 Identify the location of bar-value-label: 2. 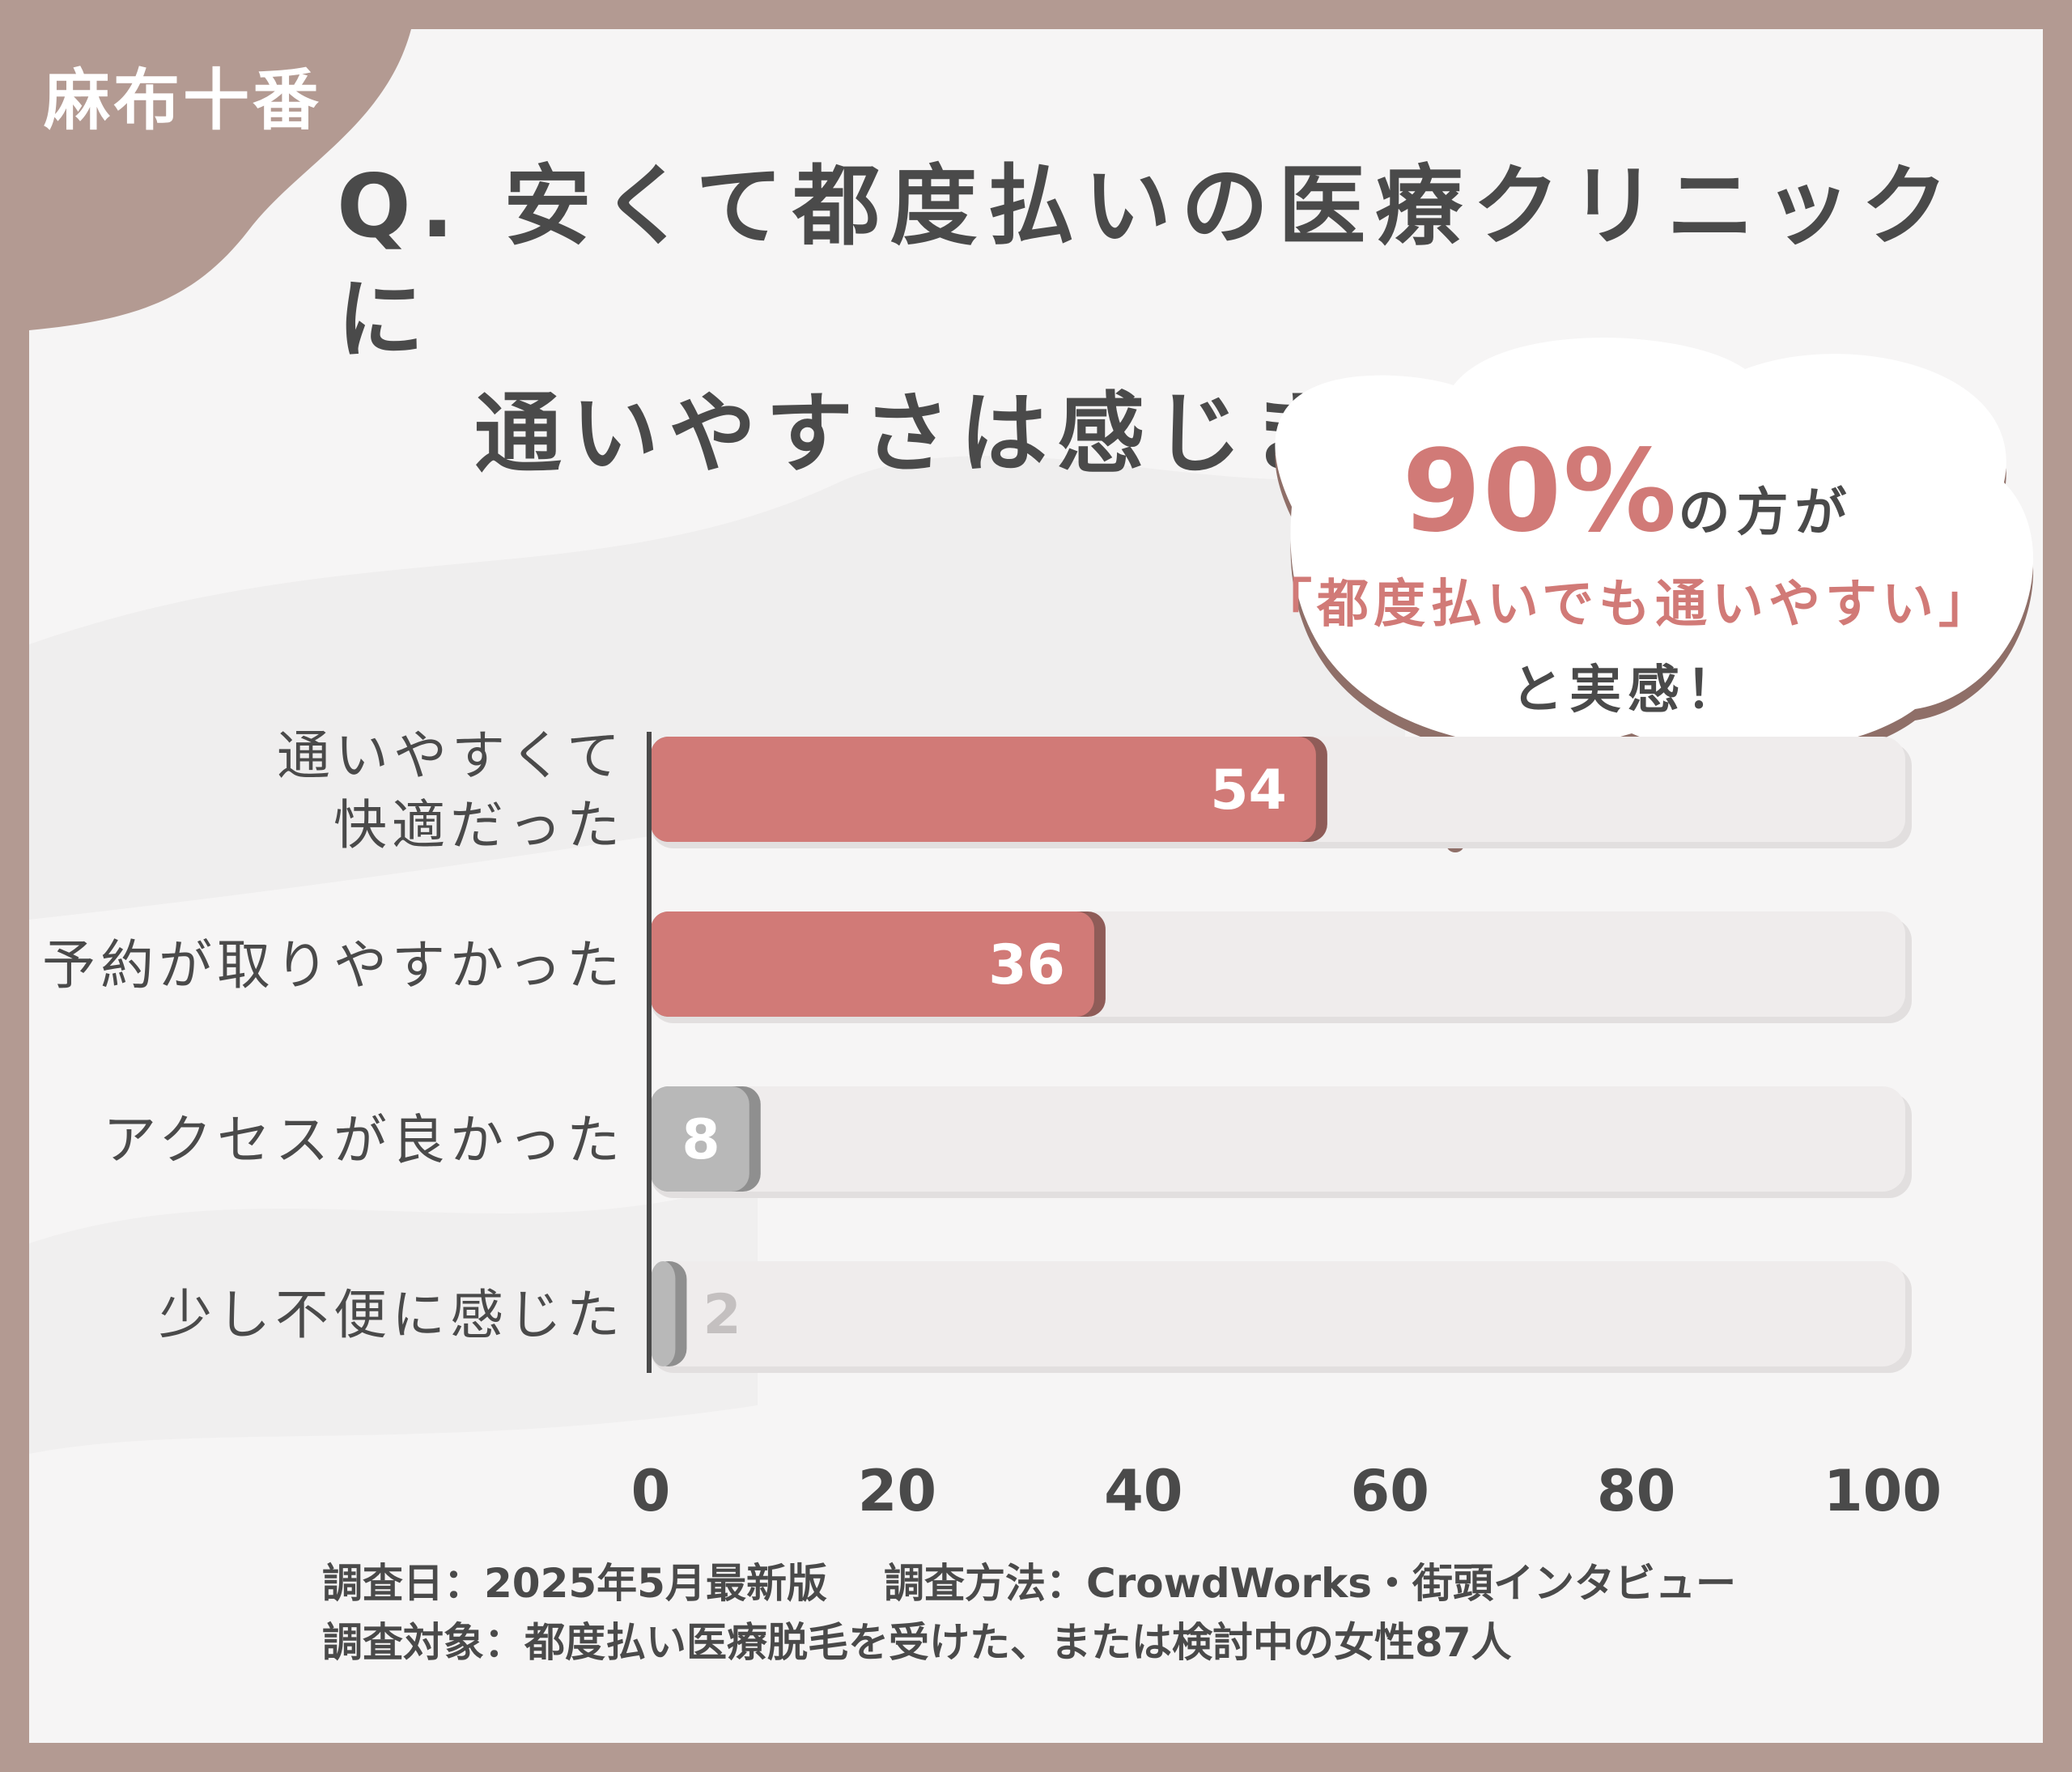
(722, 1315).